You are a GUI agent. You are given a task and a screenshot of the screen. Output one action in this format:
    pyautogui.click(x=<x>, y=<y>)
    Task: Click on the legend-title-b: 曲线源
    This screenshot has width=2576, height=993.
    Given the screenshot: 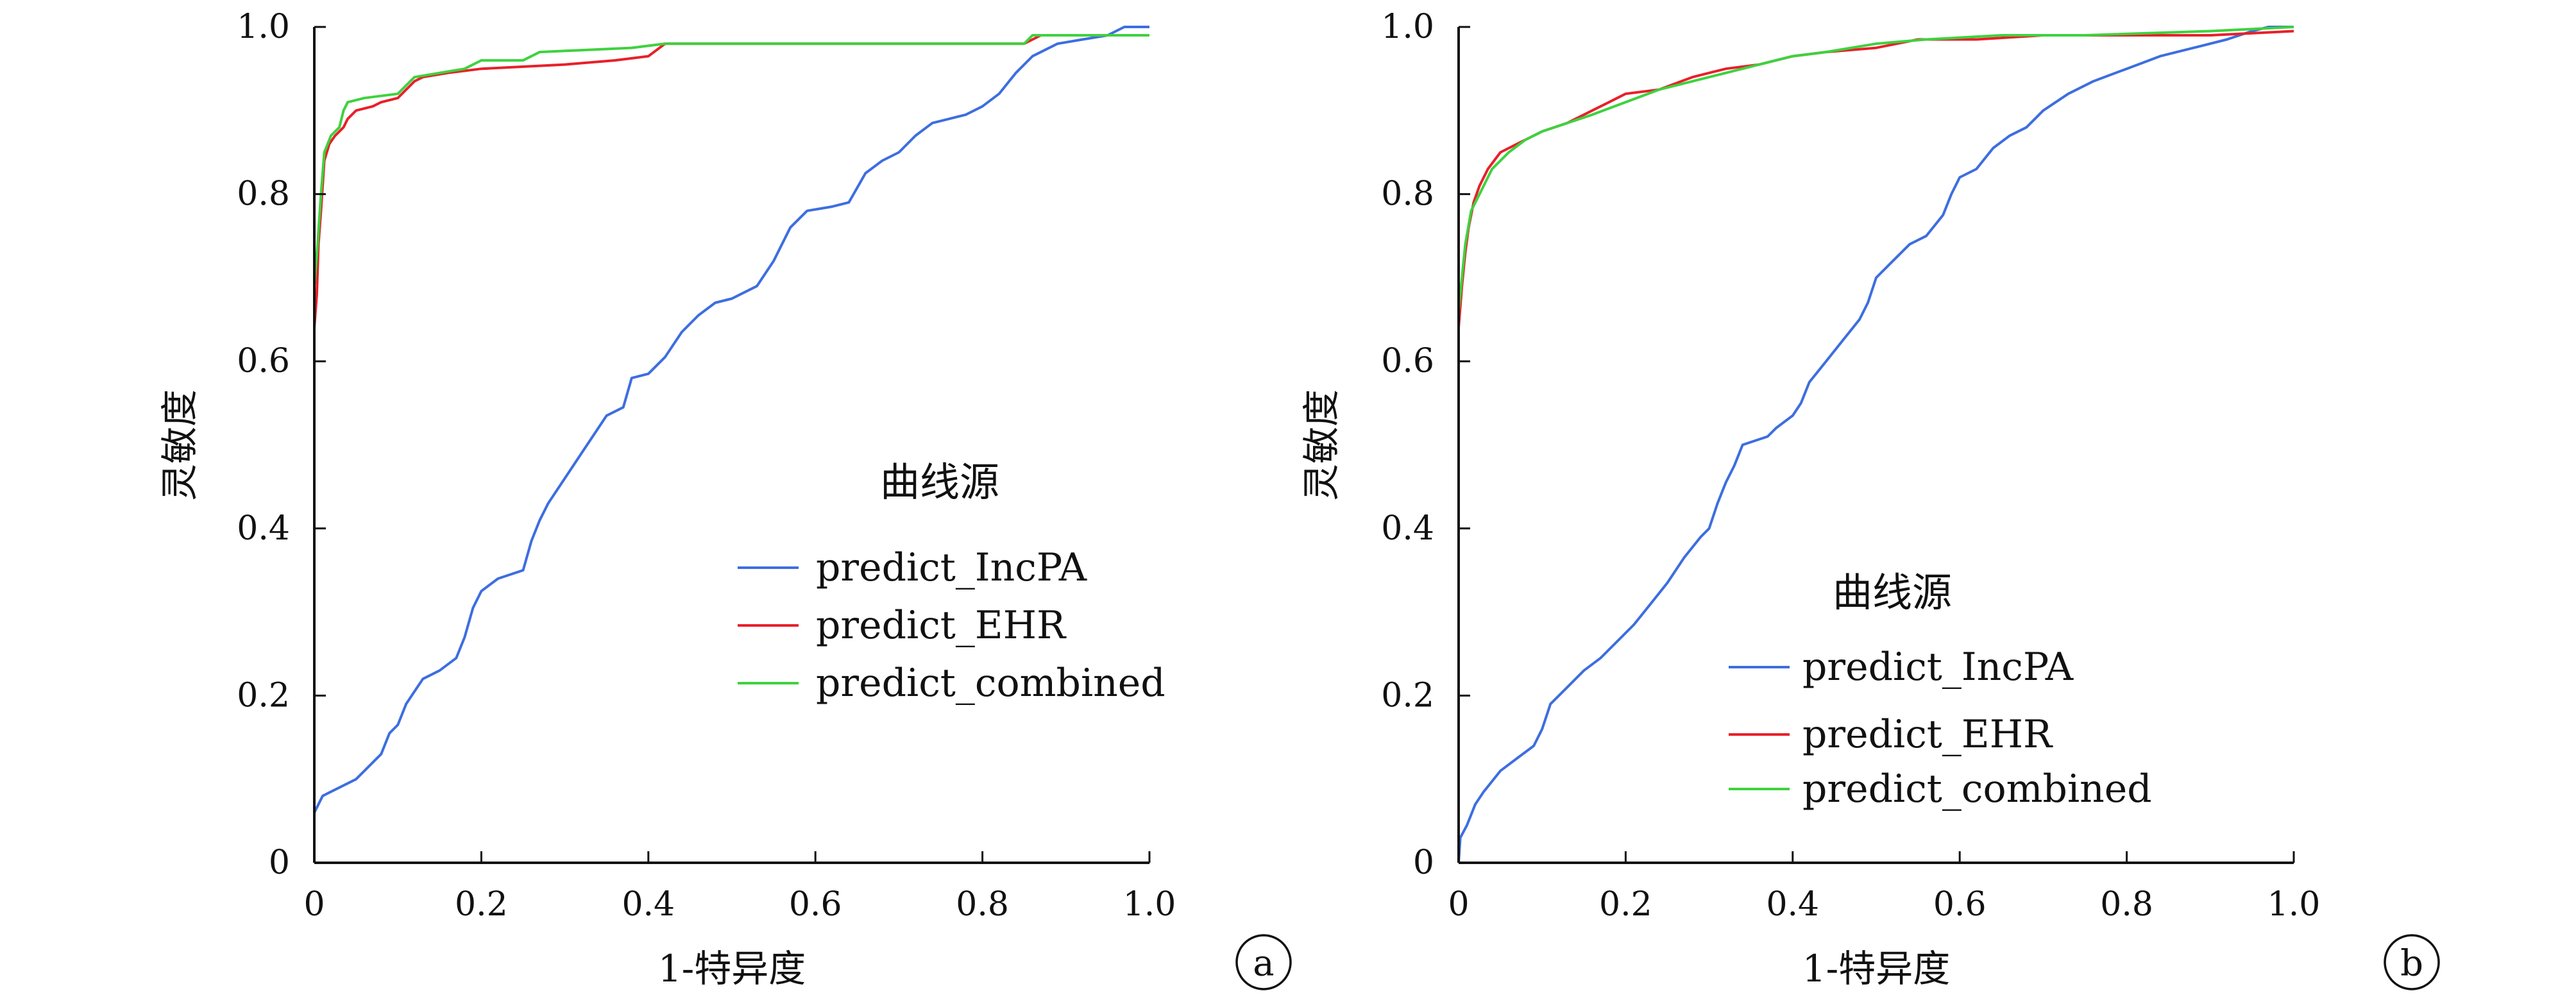 What is the action you would take?
    pyautogui.click(x=1892, y=592)
    